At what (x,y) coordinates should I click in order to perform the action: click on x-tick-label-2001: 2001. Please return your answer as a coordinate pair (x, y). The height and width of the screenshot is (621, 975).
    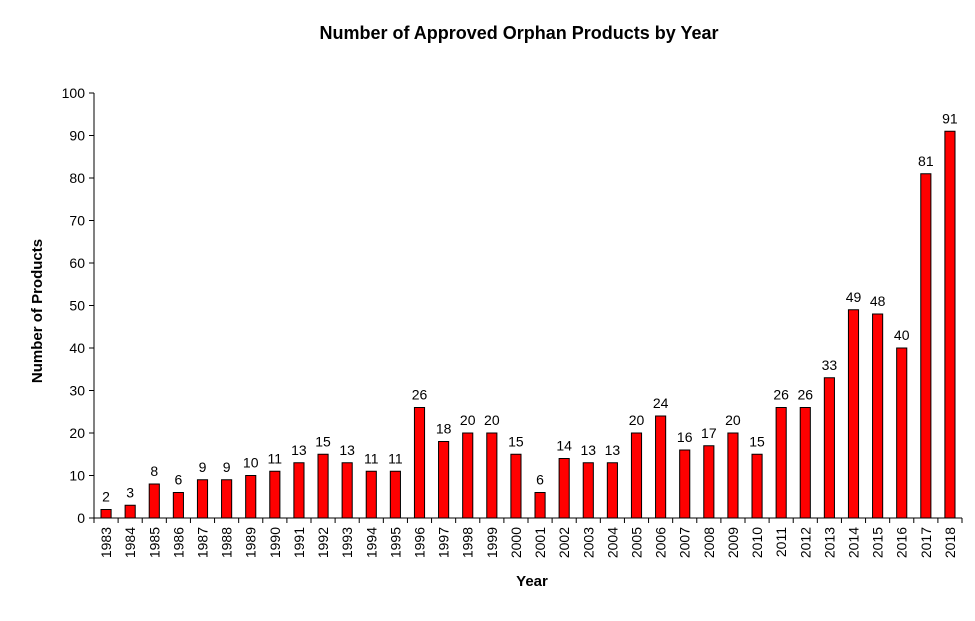
    Looking at the image, I should click on (540, 542).